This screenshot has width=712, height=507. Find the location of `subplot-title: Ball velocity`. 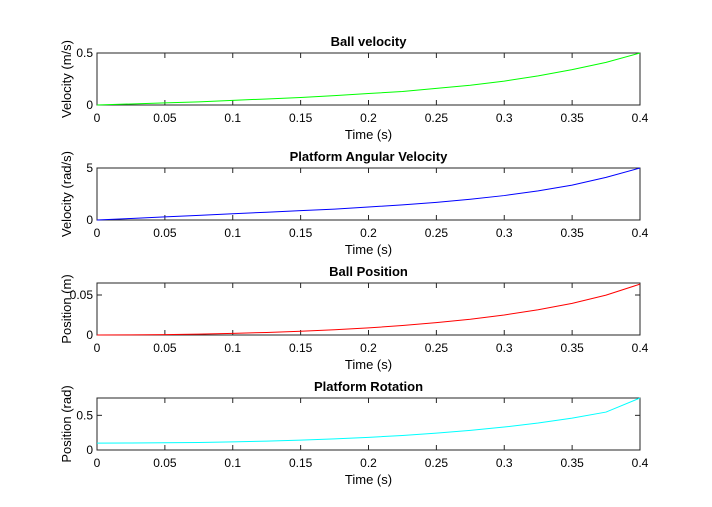

subplot-title: Ball velocity is located at coordinates (369, 41).